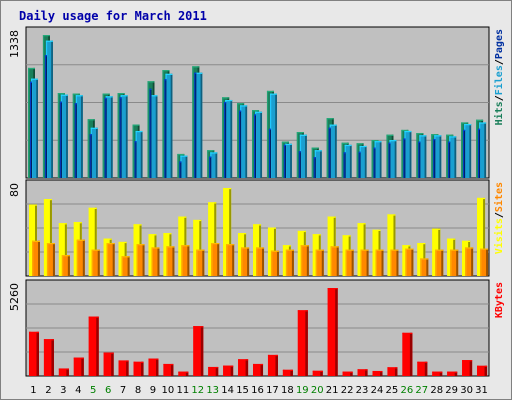  Describe the element at coordinates (392, 390) in the screenshot. I see `x-tick-label-day-25: 25` at that location.